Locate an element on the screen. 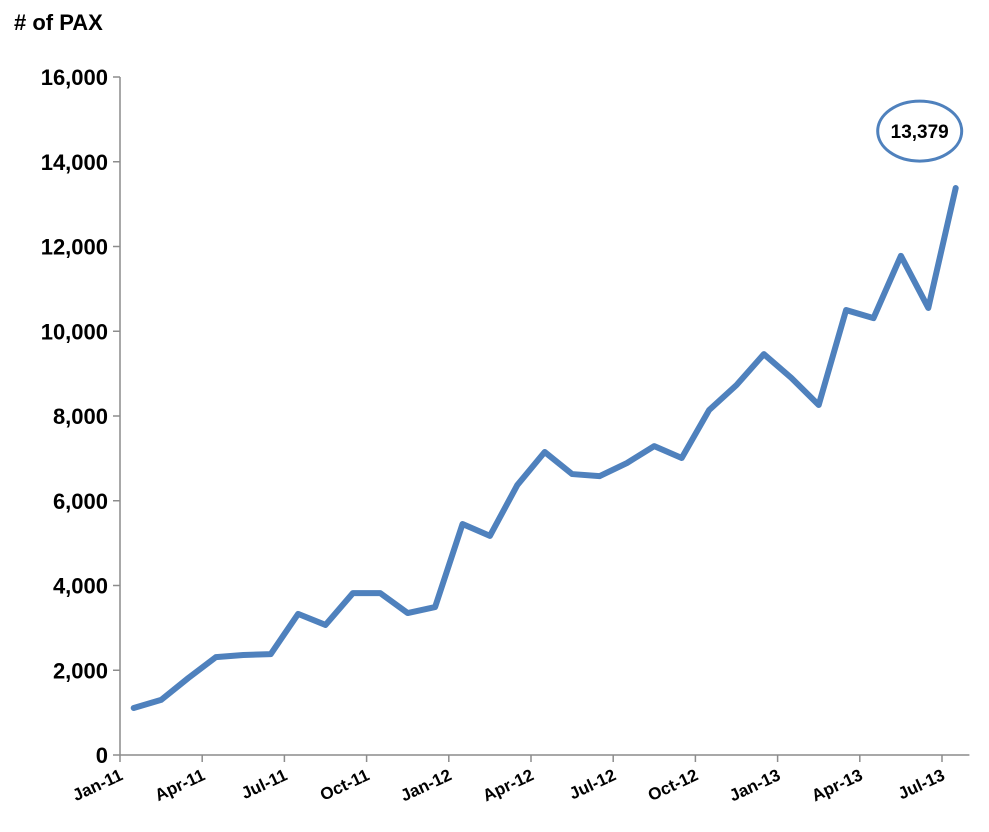 The image size is (989, 832). data-label: 13,379 is located at coordinates (920, 132).